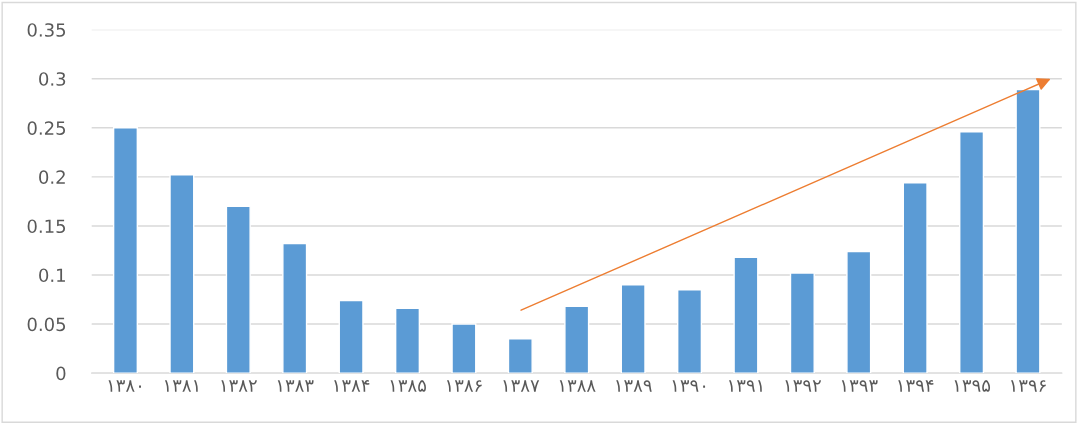  Describe the element at coordinates (124, 386) in the screenshot. I see `x-tick-label: ۱۳۸۰` at that location.